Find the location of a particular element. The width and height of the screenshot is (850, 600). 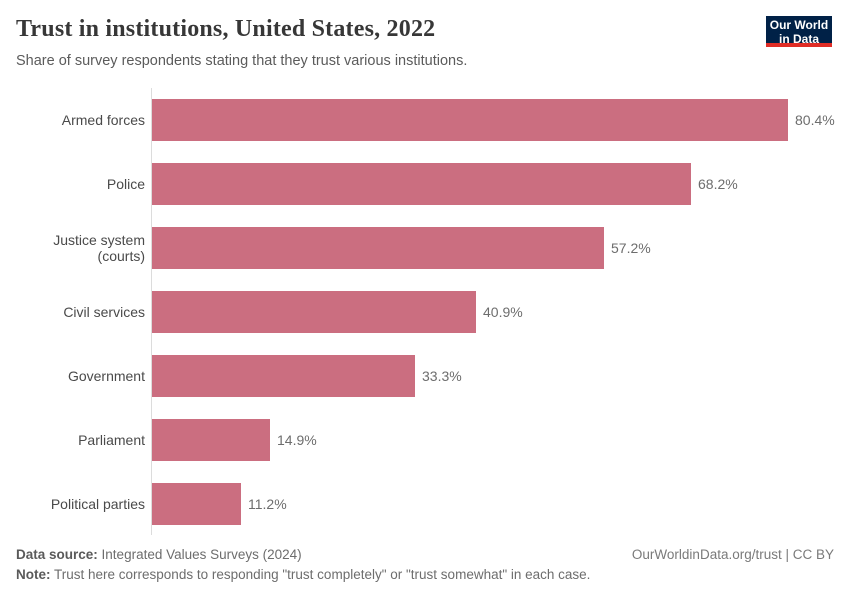

bar-row: Civil services 40.9% is located at coordinates (425, 312).